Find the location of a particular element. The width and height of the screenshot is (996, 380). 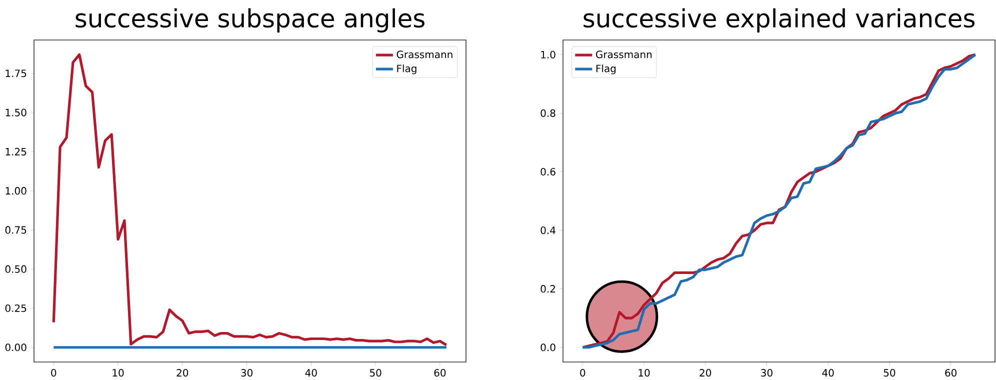

y-tick-label: 0.75 is located at coordinates (15, 230).